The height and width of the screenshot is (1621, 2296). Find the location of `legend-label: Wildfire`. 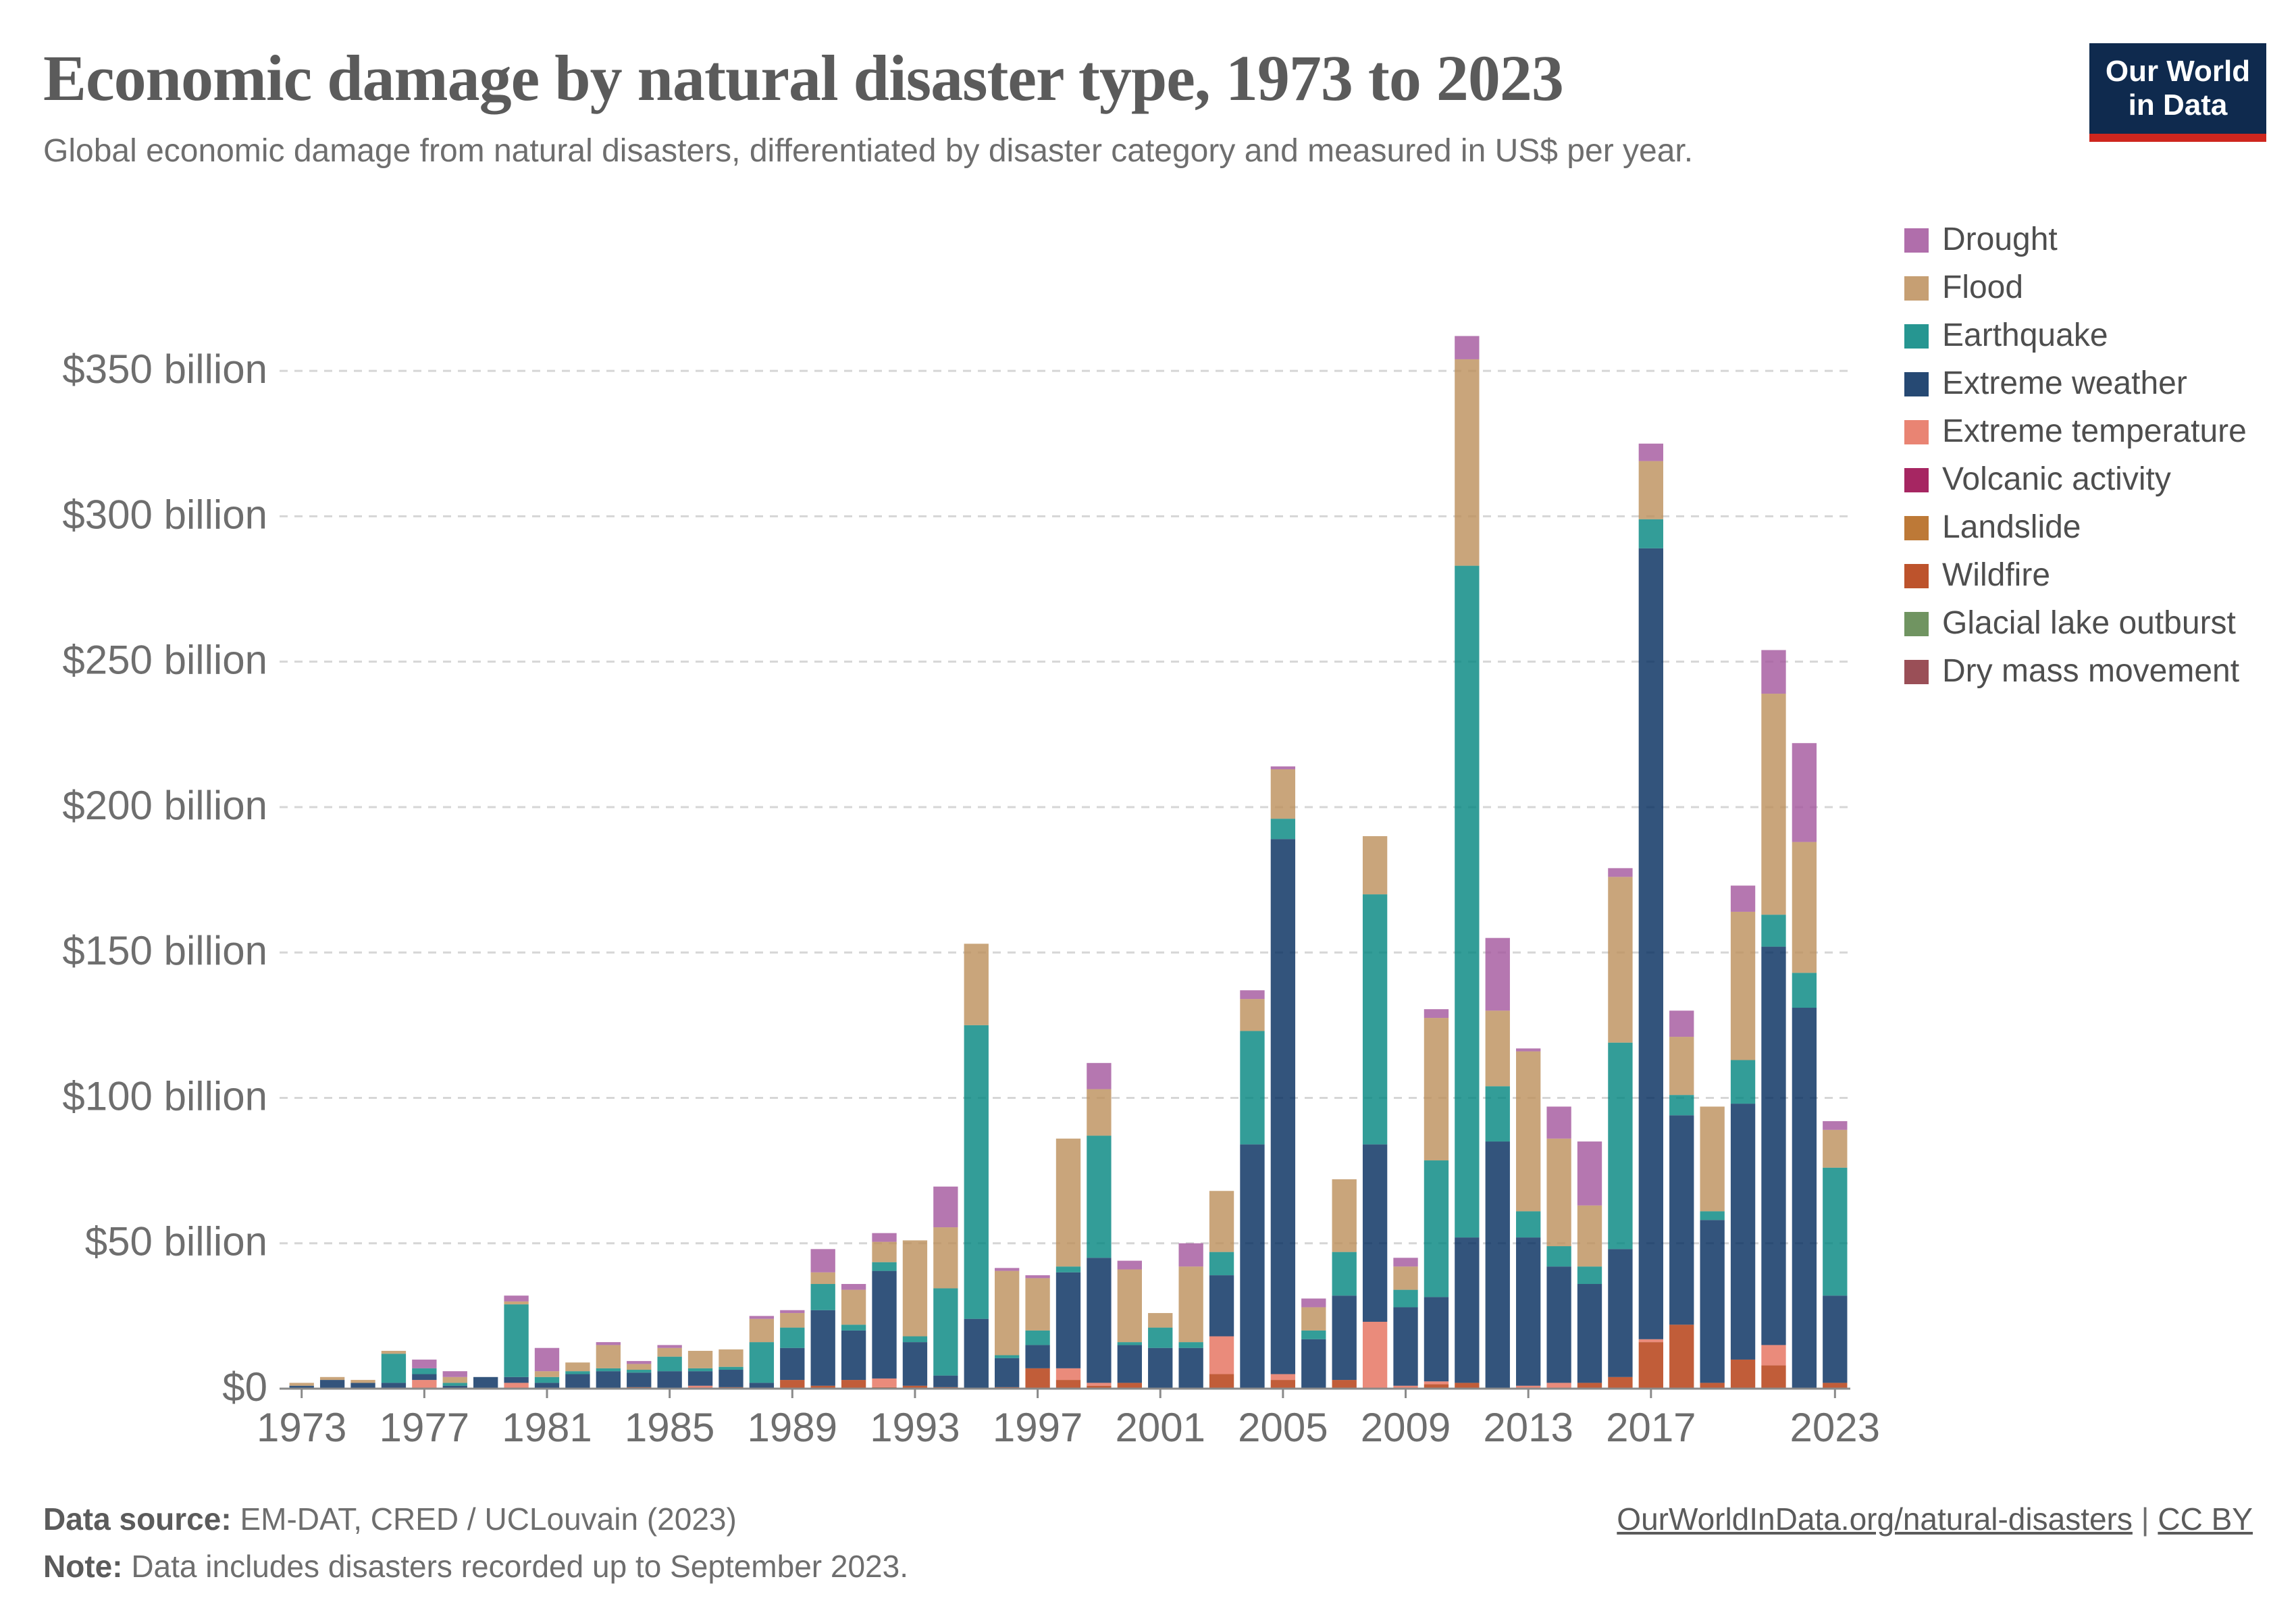

legend-label: Wildfire is located at coordinates (1996, 575).